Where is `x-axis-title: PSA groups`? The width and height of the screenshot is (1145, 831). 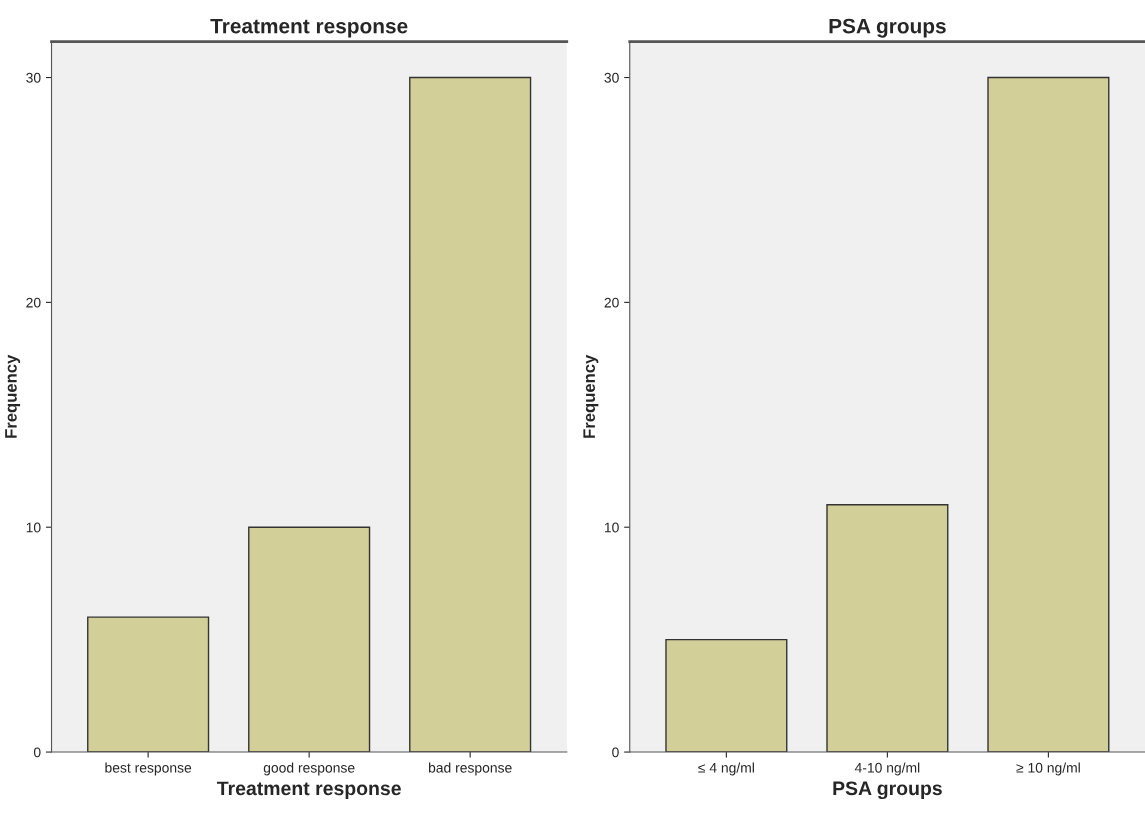 x-axis-title: PSA groups is located at coordinates (887, 790).